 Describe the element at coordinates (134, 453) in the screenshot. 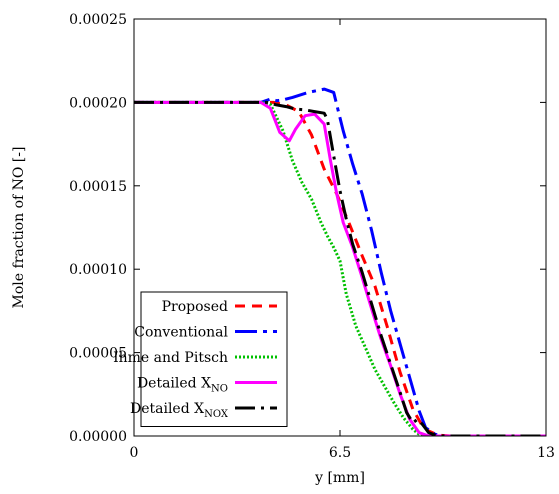

I see `x-tick-label: 0` at that location.